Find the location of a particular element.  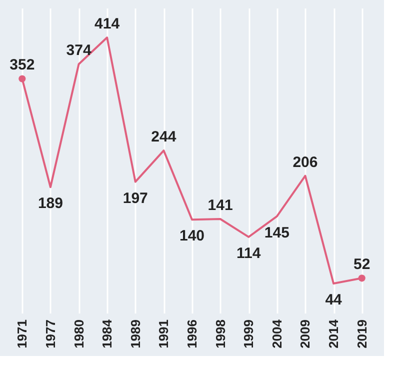

data-label: 244 is located at coordinates (164, 137).